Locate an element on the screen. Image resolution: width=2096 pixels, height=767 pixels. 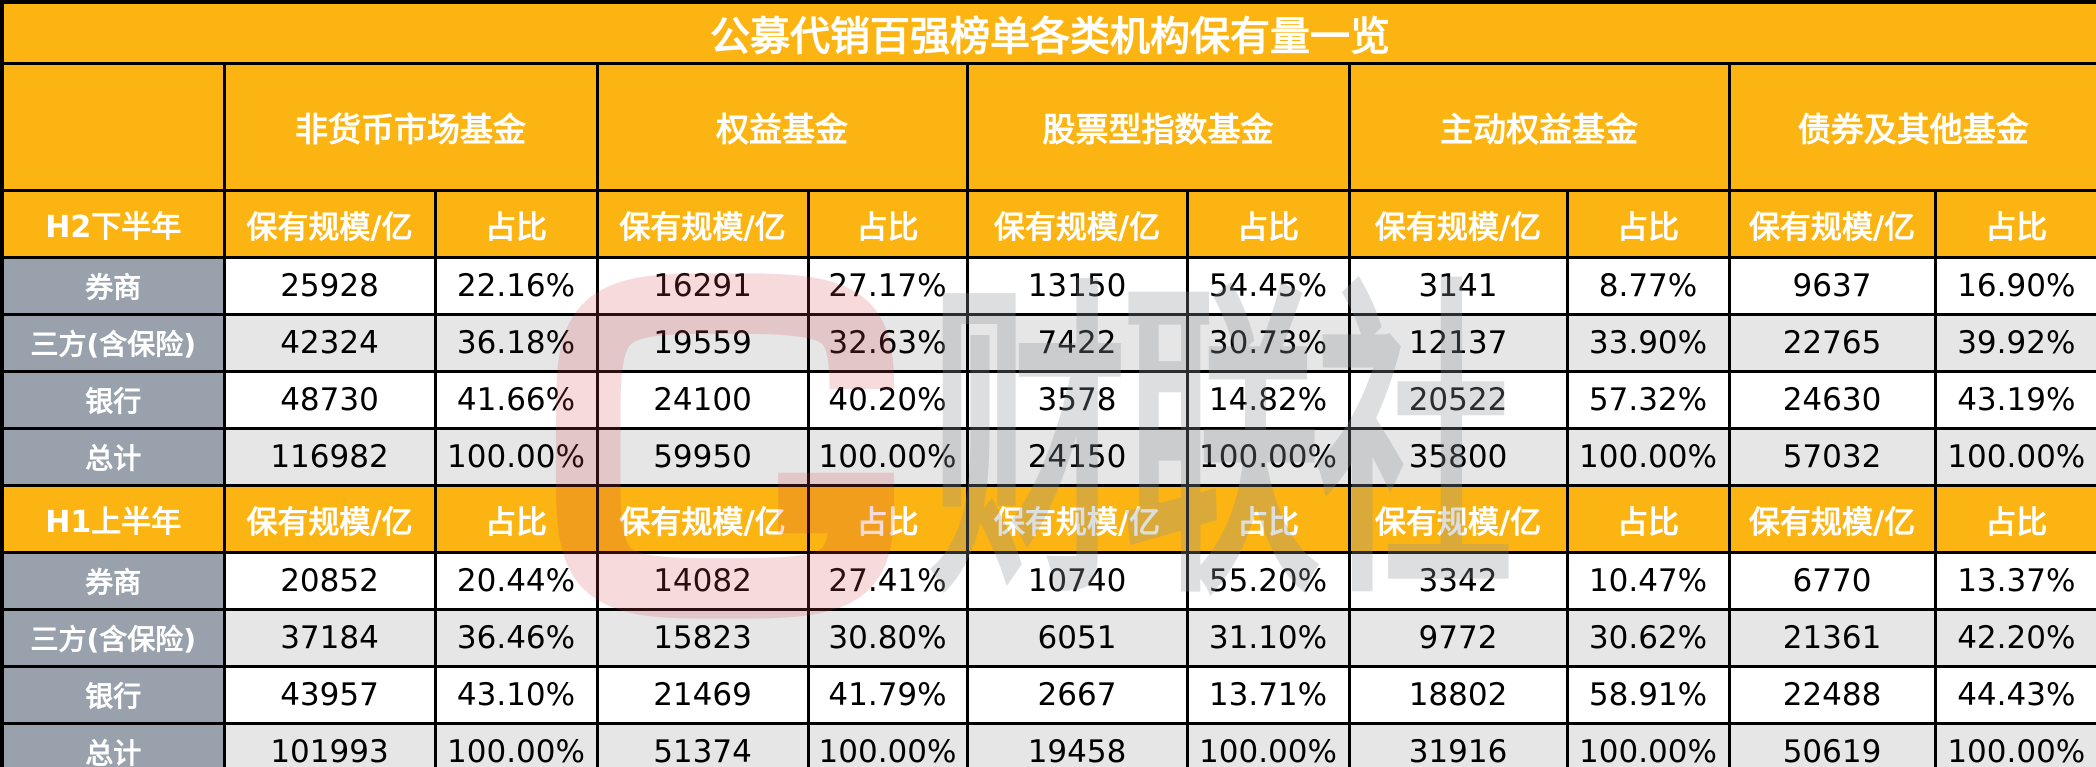
scale-value-cell: 35800 is located at coordinates (1458, 457).